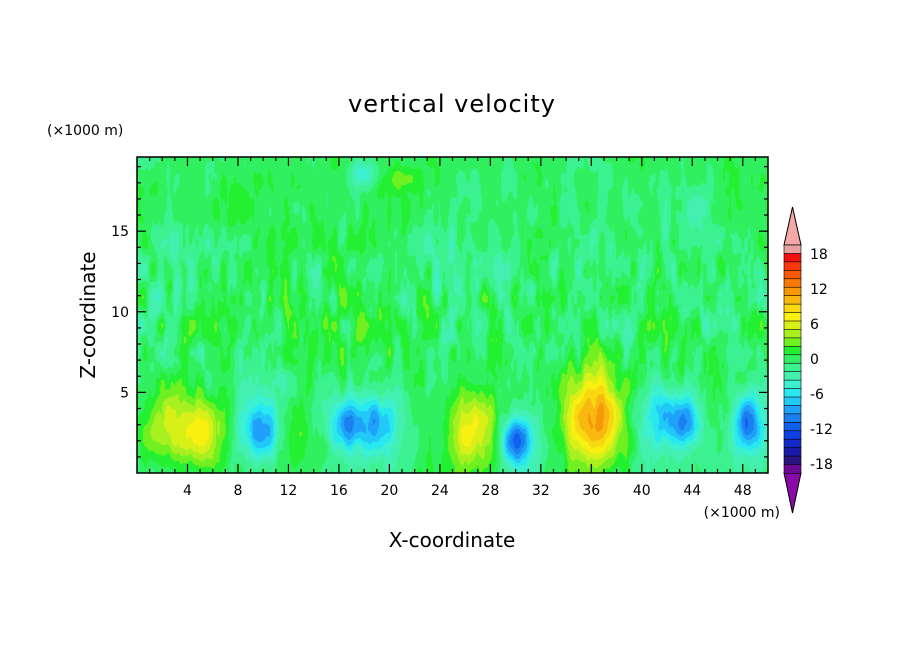 Image resolution: width=904 pixels, height=654 pixels. I want to click on x-axis-label: X-coordinate, so click(452, 540).